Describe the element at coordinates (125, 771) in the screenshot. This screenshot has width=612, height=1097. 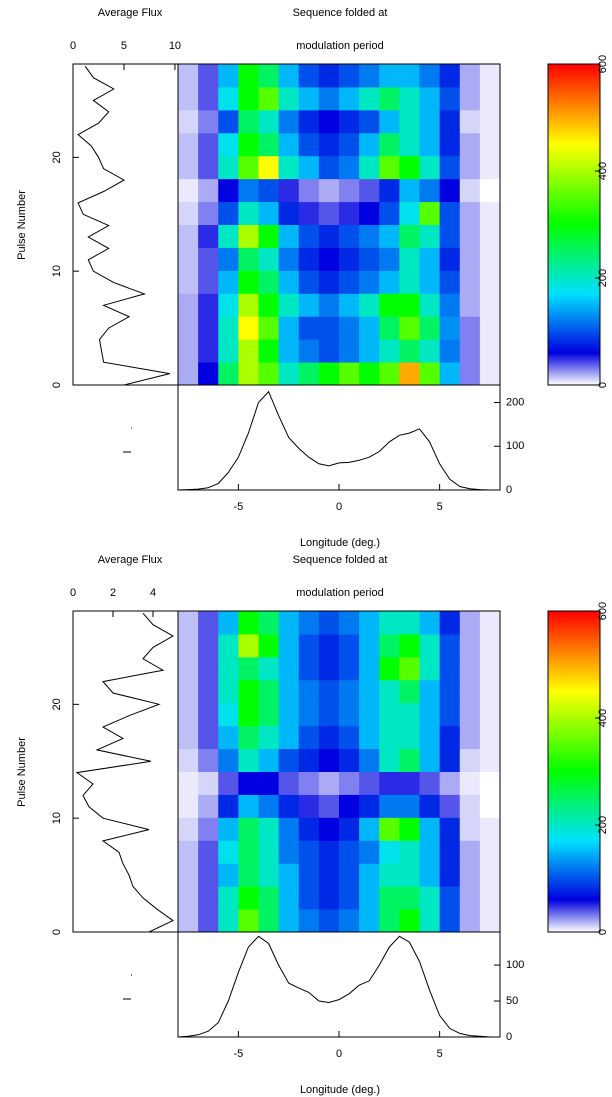
I see `axes-frame` at that location.